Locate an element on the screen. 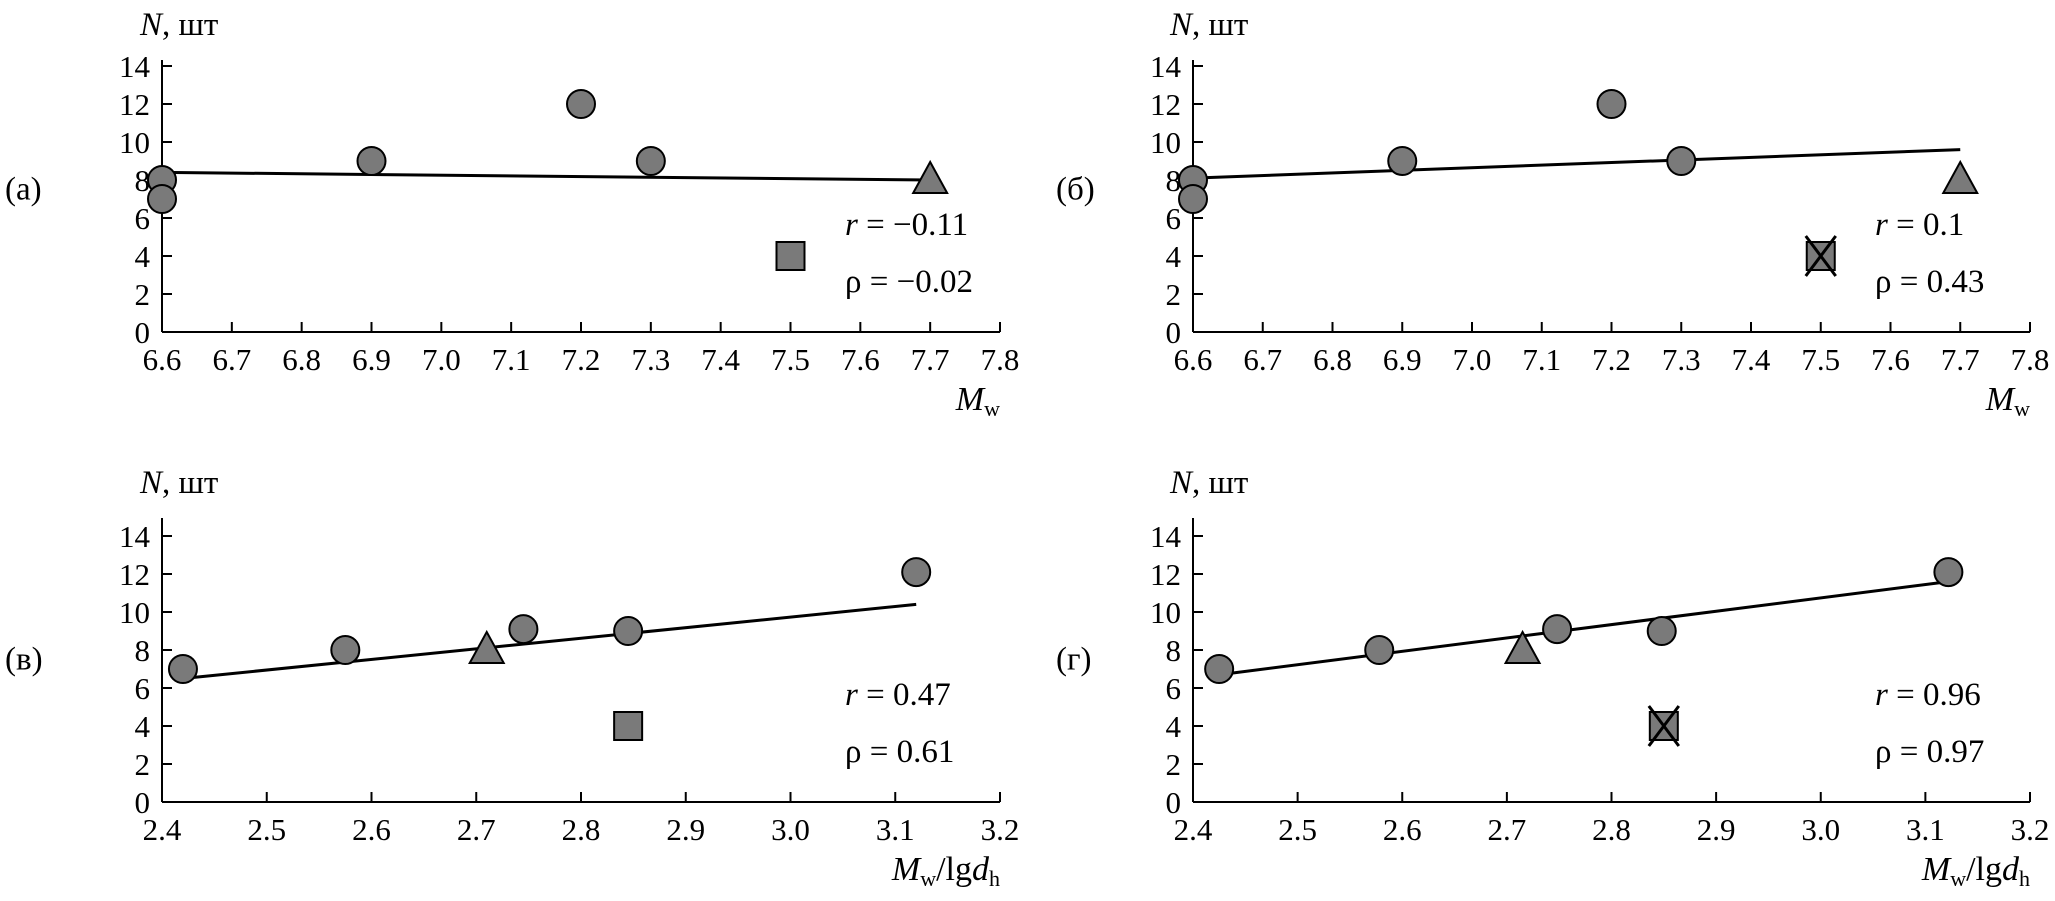 The image size is (2055, 901). x-tick-label: 7.4 is located at coordinates (1751, 359).